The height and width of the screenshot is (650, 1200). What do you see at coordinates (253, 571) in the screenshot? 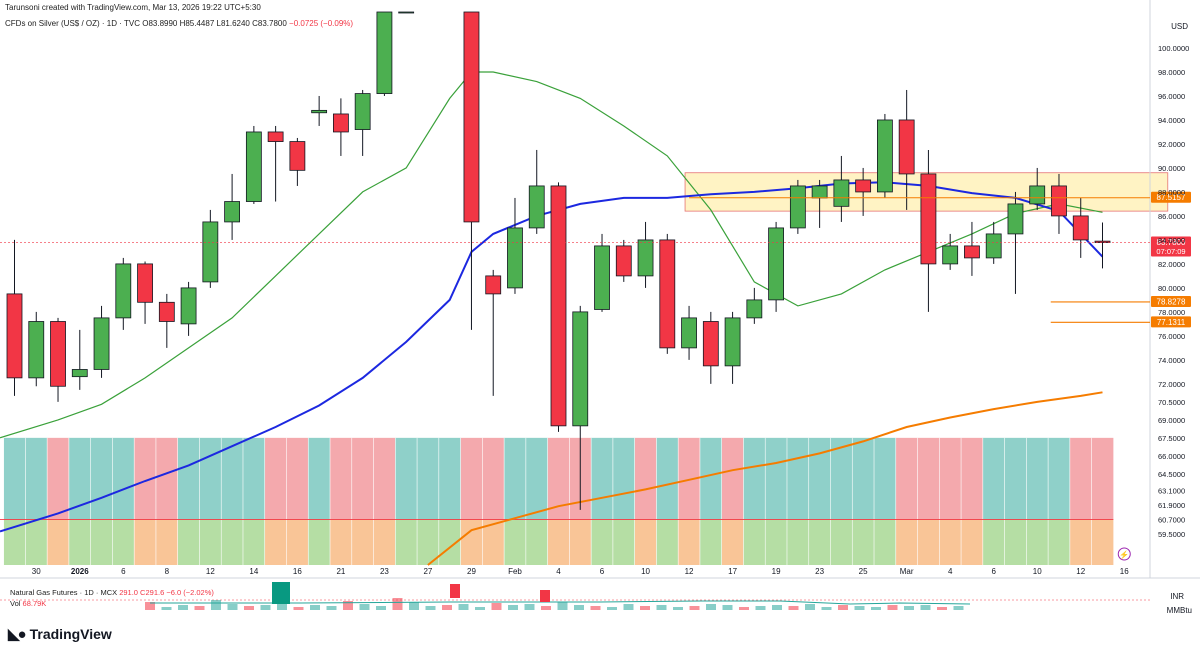
I see `x-tick-label: 14` at bounding box center [253, 571].